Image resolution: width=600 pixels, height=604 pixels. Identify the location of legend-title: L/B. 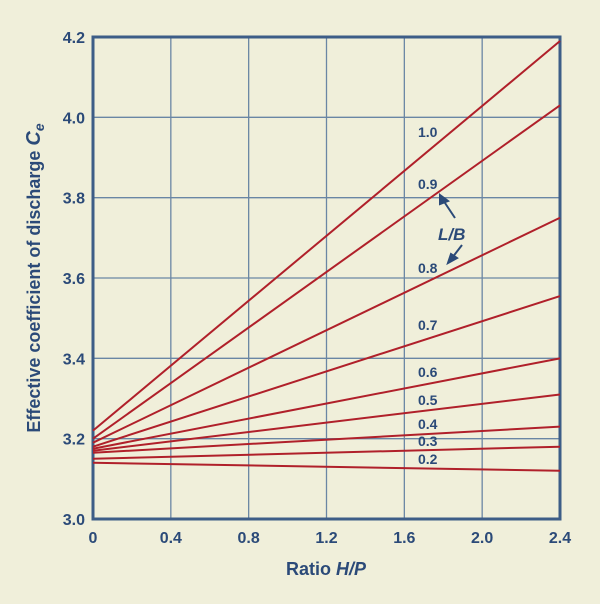
(451, 234).